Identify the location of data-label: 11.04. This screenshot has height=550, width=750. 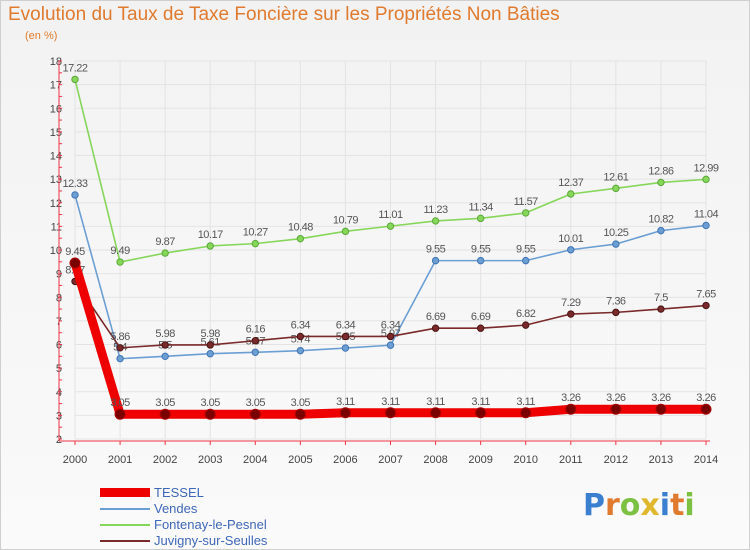
(706, 214).